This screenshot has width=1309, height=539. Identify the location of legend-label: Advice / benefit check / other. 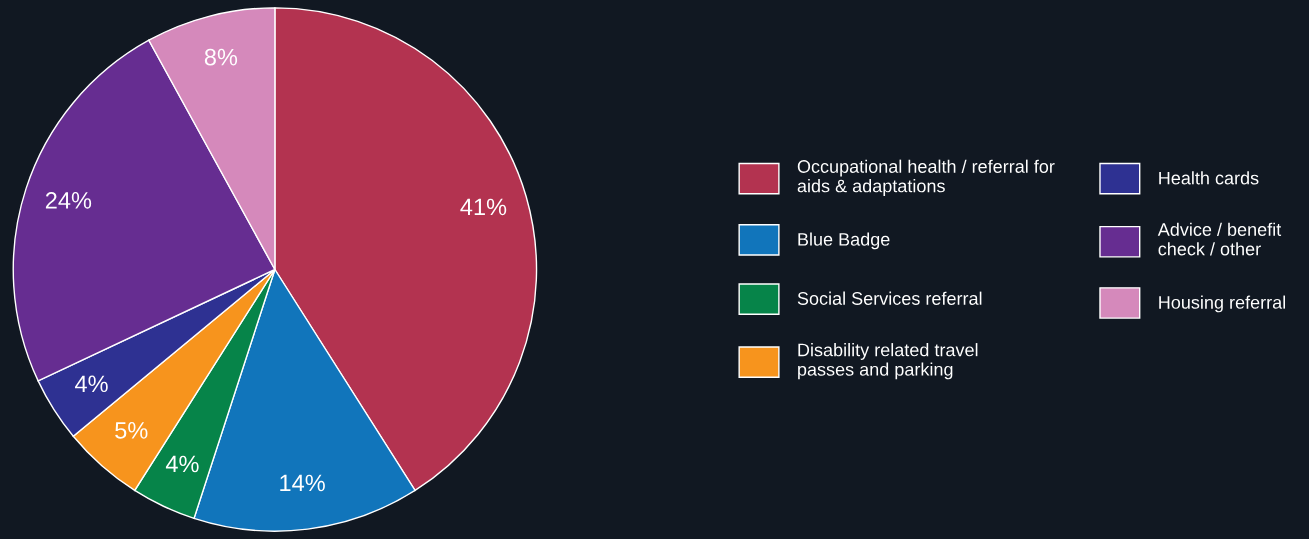
(1219, 239).